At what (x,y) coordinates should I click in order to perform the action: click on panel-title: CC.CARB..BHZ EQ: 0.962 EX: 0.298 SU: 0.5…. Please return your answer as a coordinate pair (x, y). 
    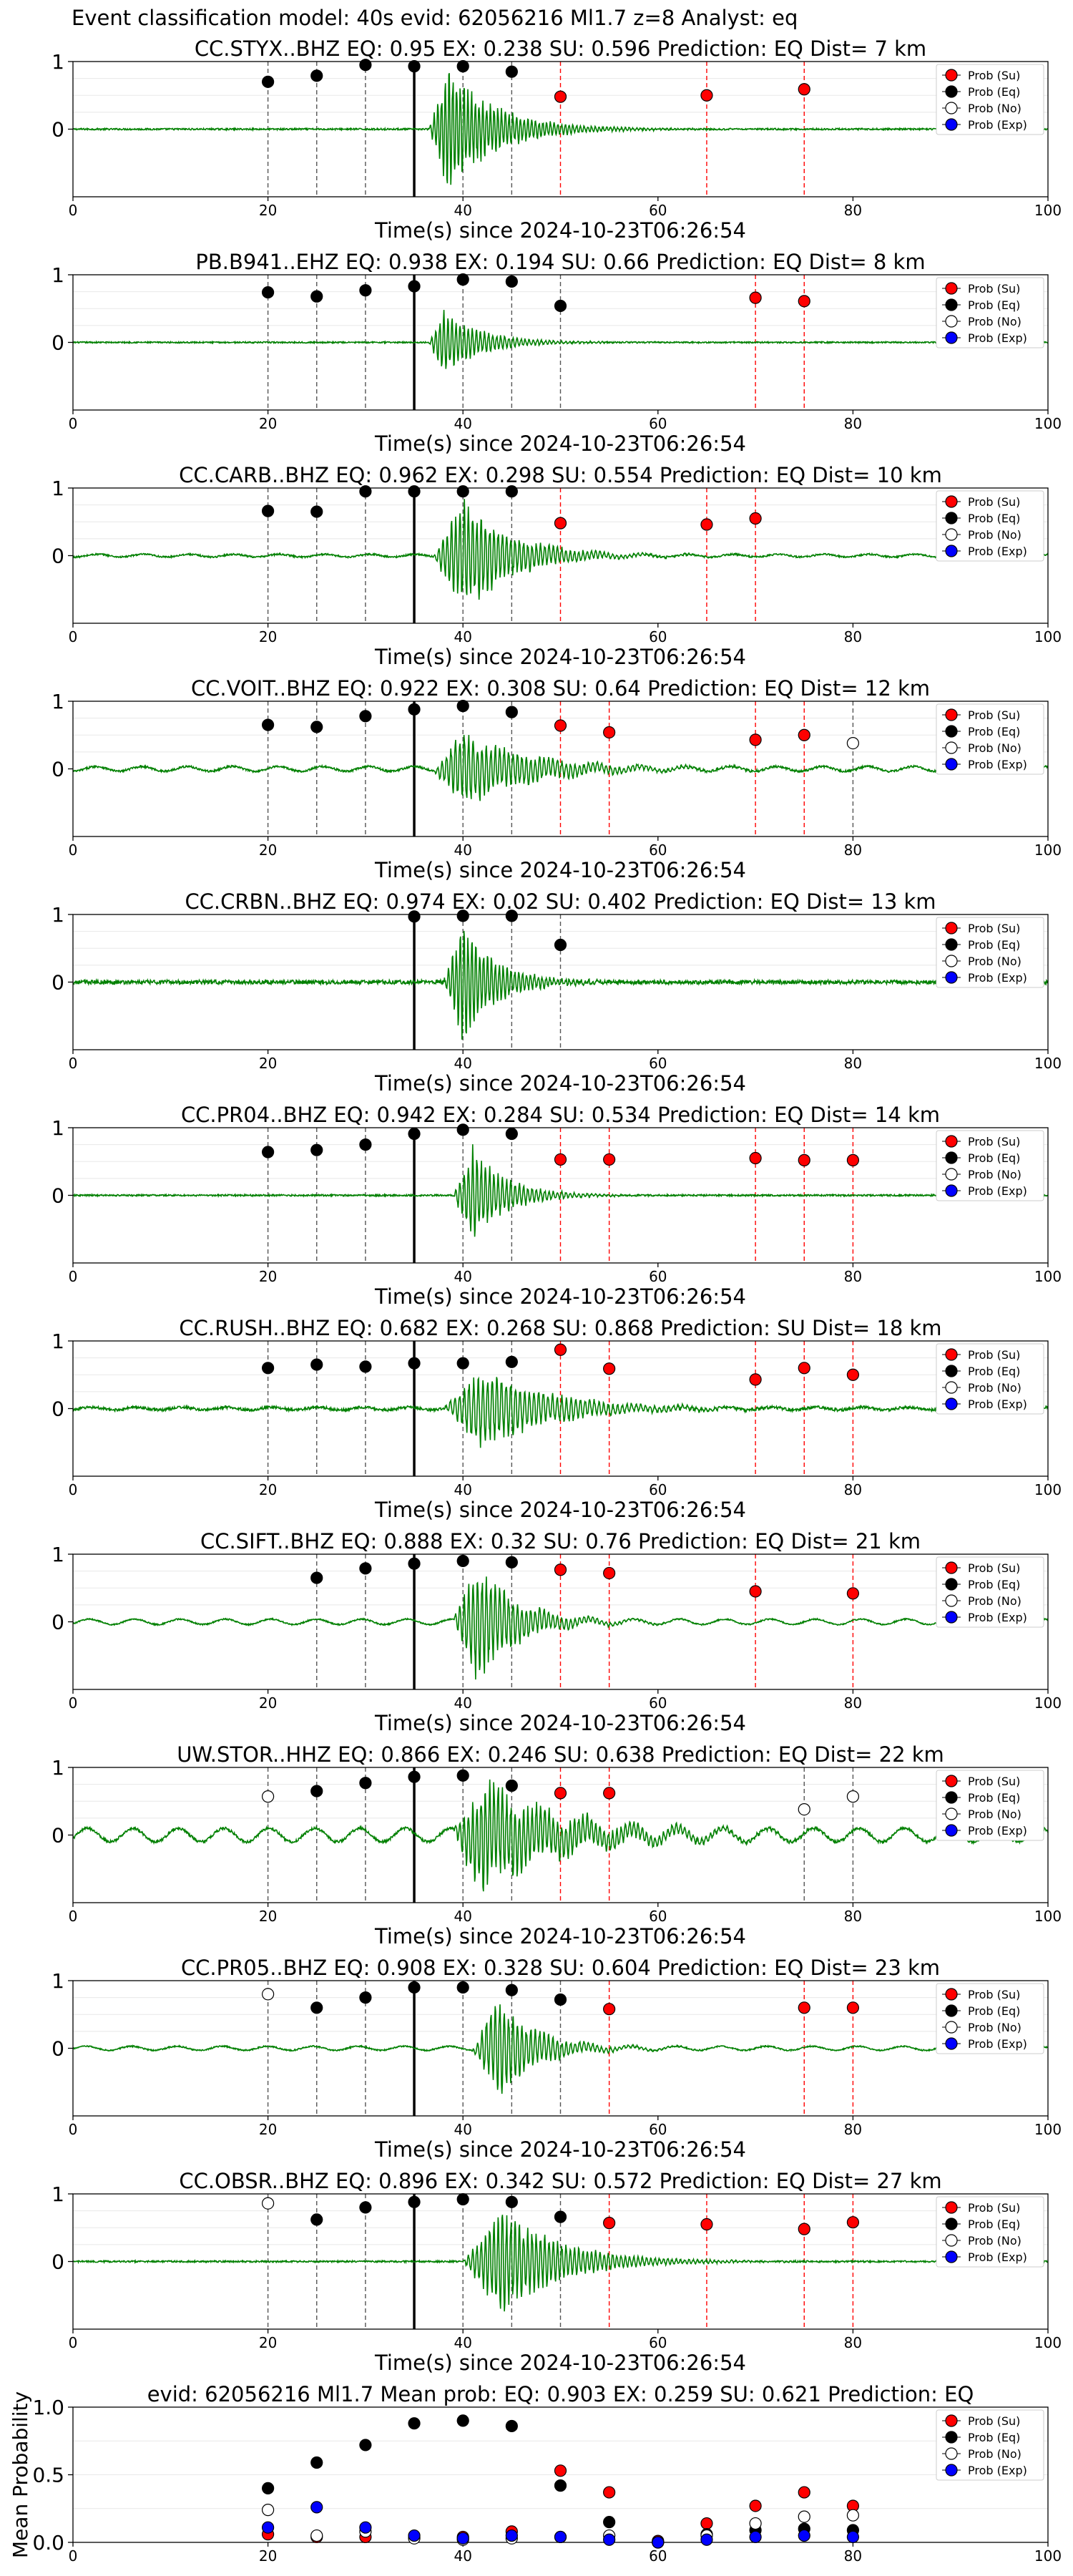
    Looking at the image, I should click on (560, 475).